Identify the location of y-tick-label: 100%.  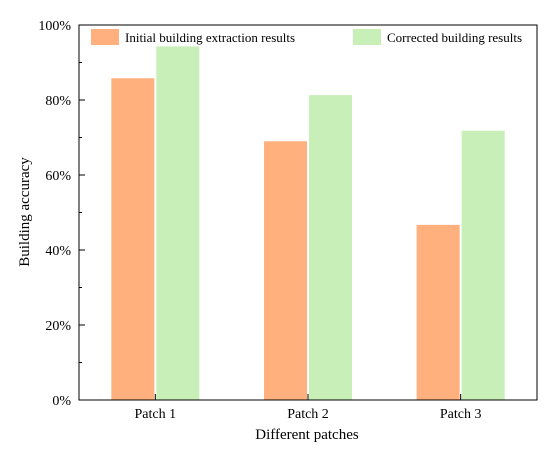
(54, 26).